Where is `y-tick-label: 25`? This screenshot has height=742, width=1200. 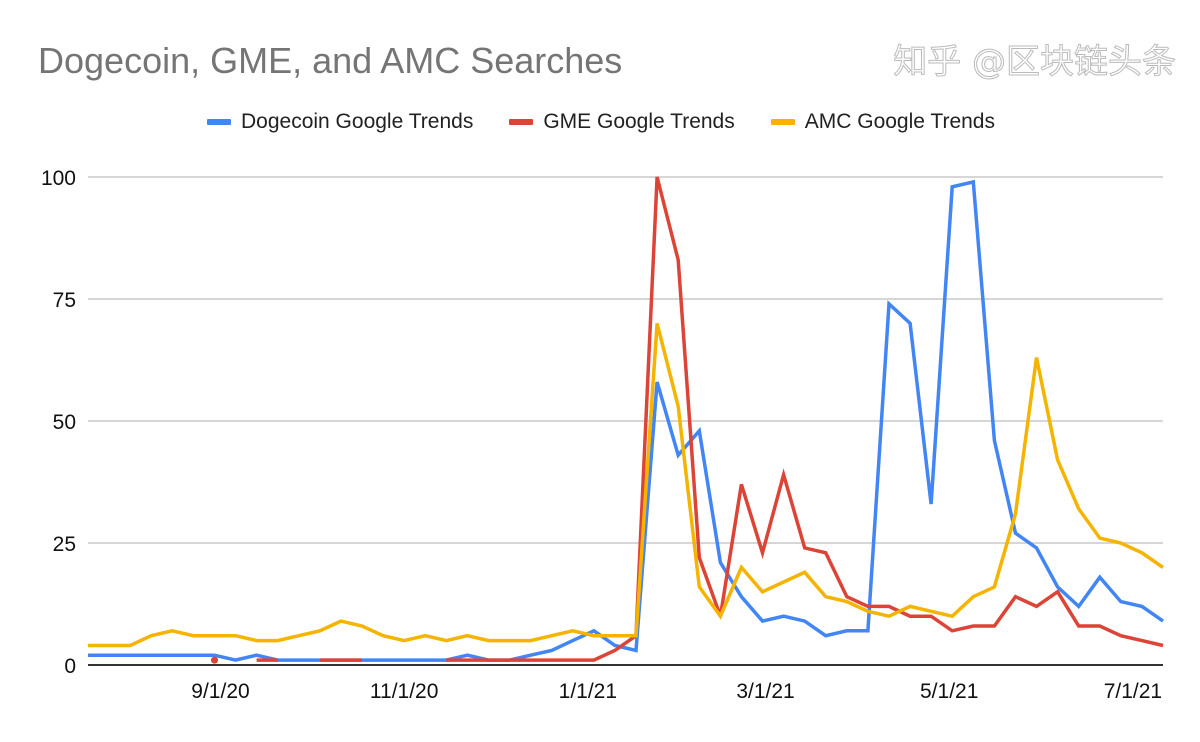 y-tick-label: 25 is located at coordinates (64, 544).